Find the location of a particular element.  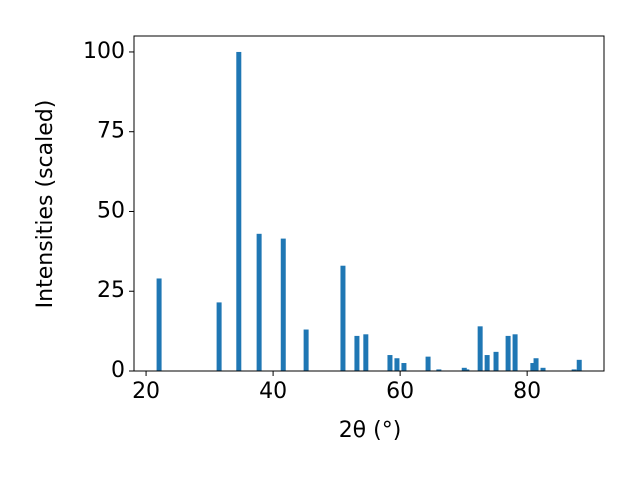

y-tick-label: 0 is located at coordinates (118, 370).